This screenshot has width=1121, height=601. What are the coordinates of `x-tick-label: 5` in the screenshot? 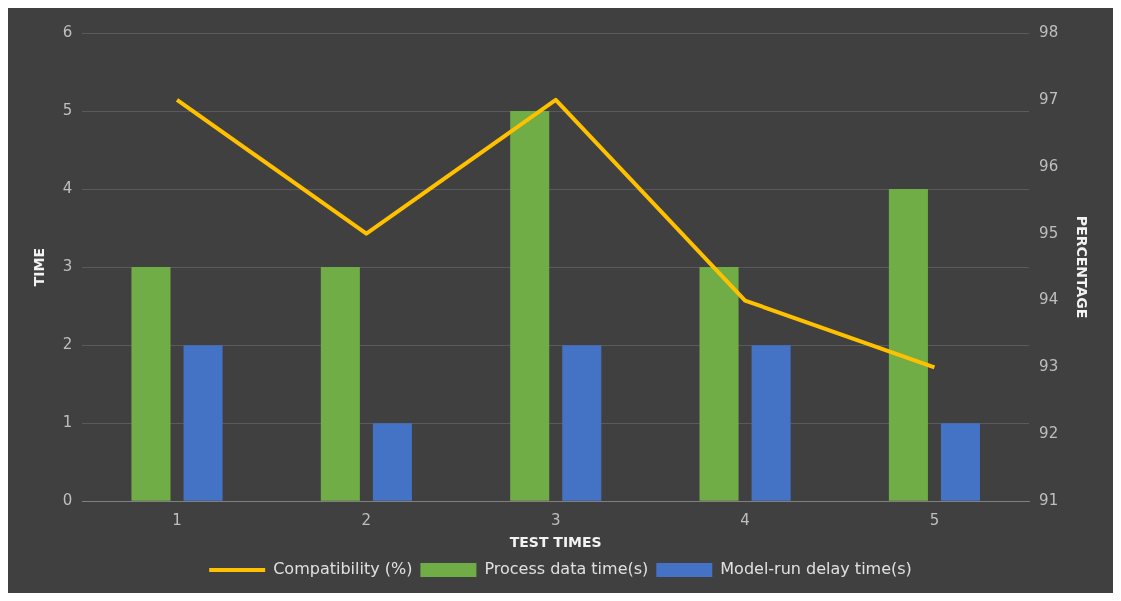 It's located at (934, 520).